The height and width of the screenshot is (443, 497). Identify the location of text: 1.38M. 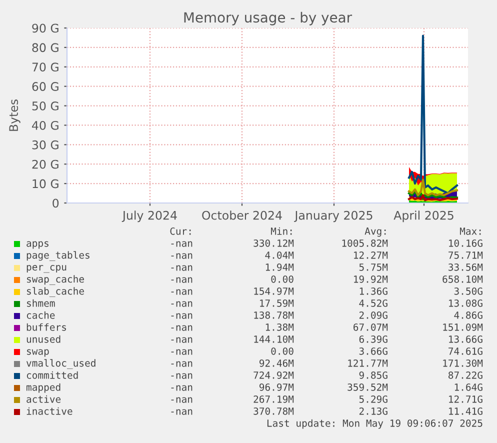
(280, 327).